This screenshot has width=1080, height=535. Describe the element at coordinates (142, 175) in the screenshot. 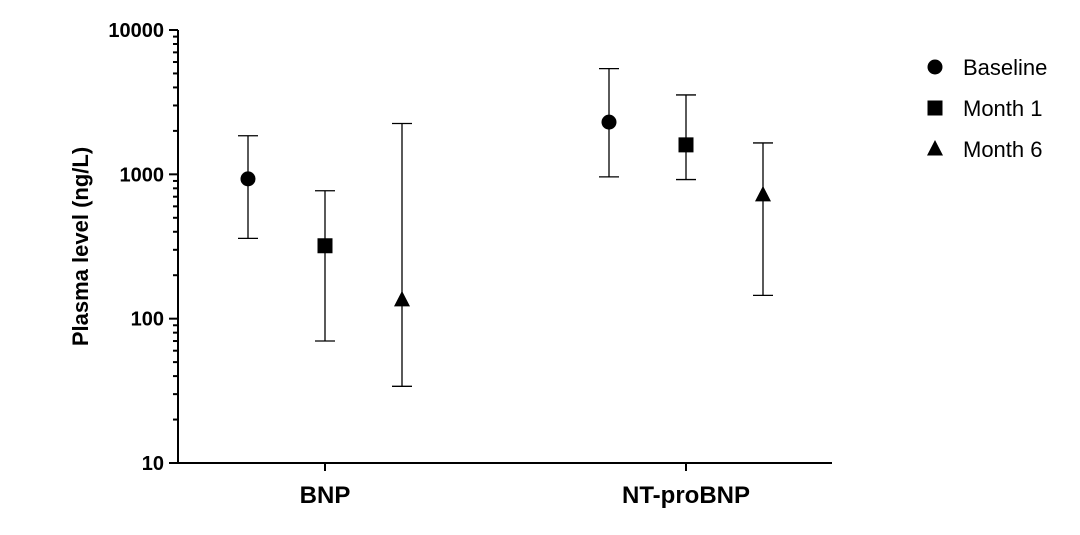

I see `y-tick-label: 1000` at that location.